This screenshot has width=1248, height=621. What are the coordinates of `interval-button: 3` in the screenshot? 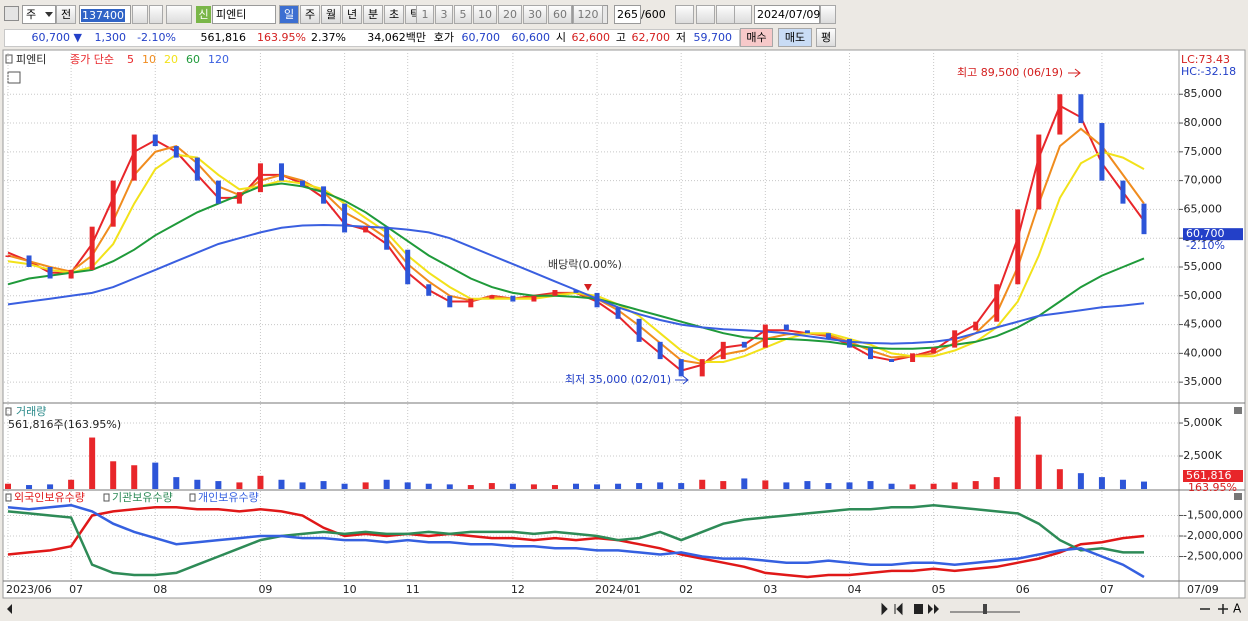 It's located at (444, 14).